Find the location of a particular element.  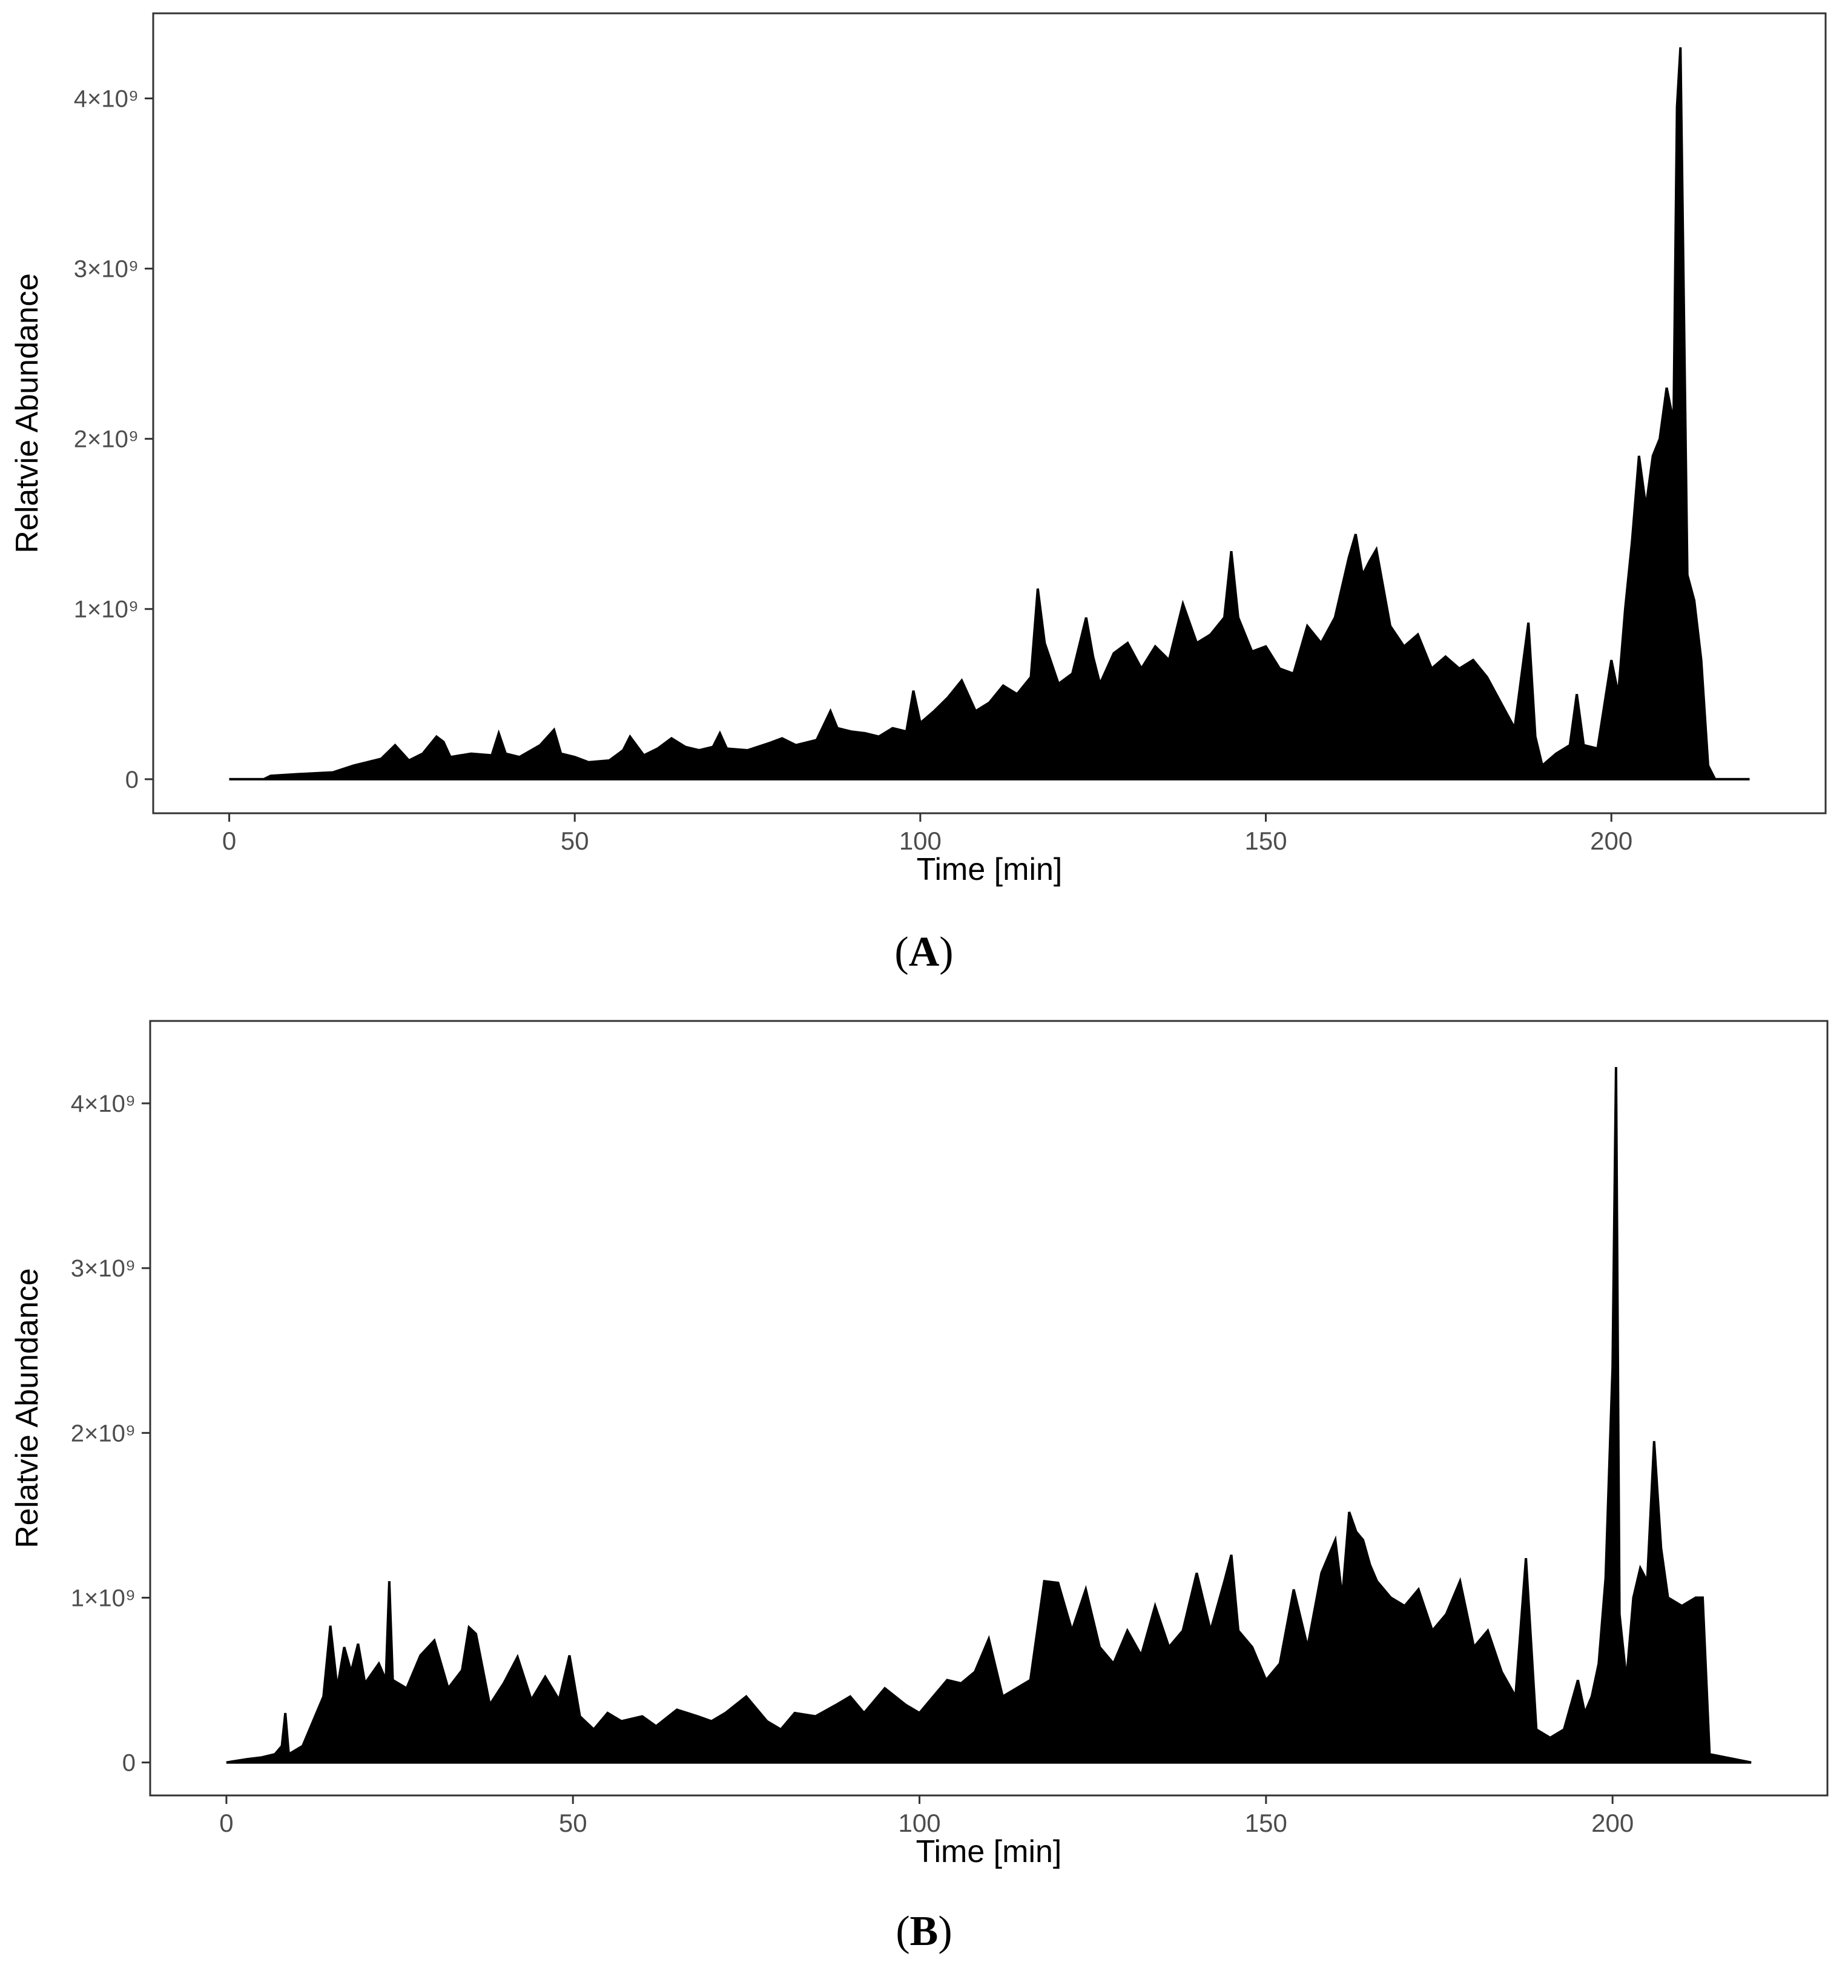

panel-label: (B) is located at coordinates (924, 1931).